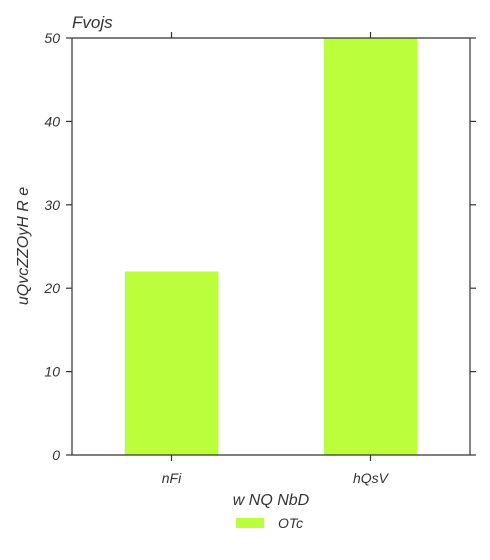 The width and height of the screenshot is (490, 560). What do you see at coordinates (171, 363) in the screenshot?
I see `bar-nFi` at bounding box center [171, 363].